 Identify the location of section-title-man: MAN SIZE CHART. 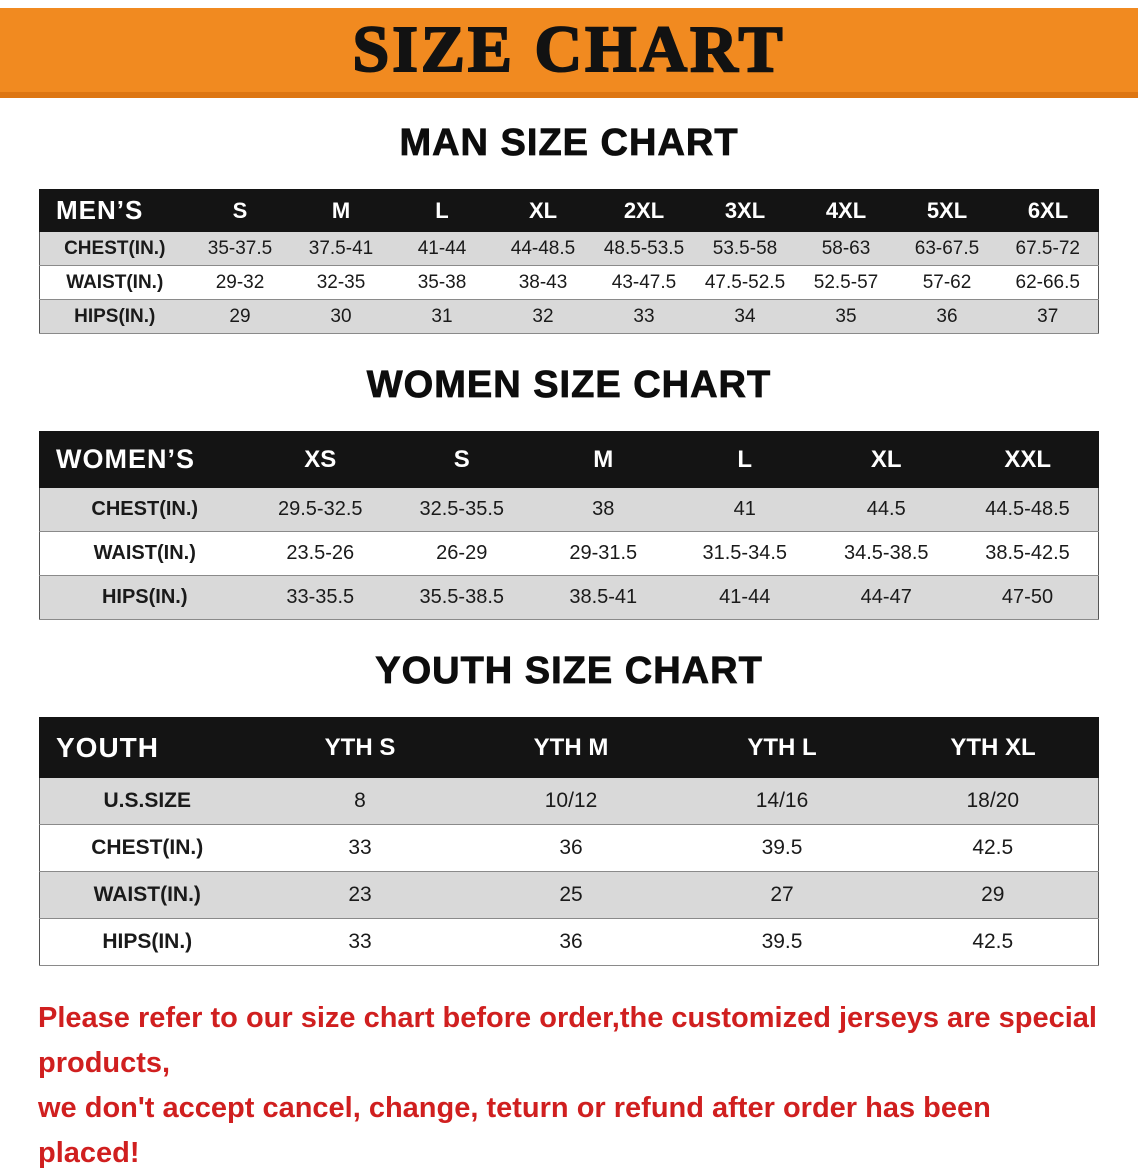
(569, 143).